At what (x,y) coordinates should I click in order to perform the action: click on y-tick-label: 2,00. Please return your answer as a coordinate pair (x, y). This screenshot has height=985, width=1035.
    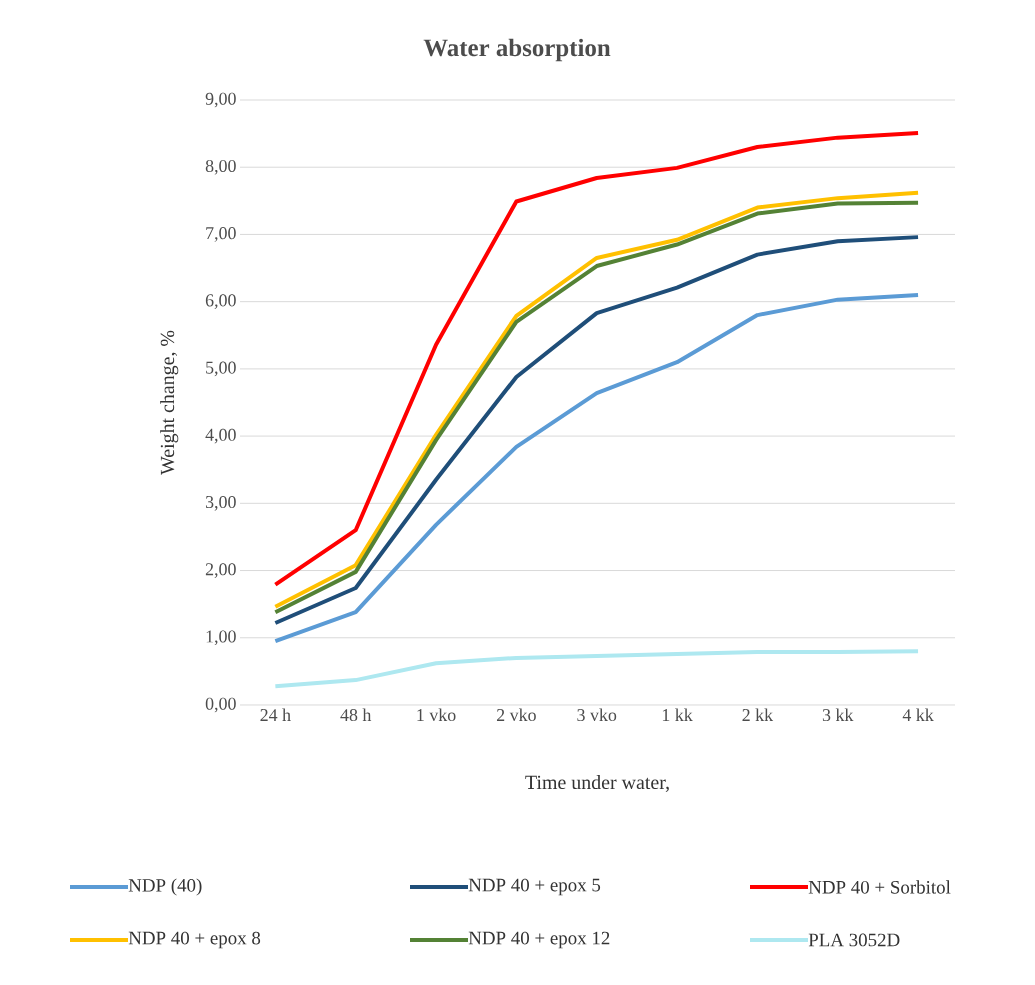
    Looking at the image, I should click on (220, 570).